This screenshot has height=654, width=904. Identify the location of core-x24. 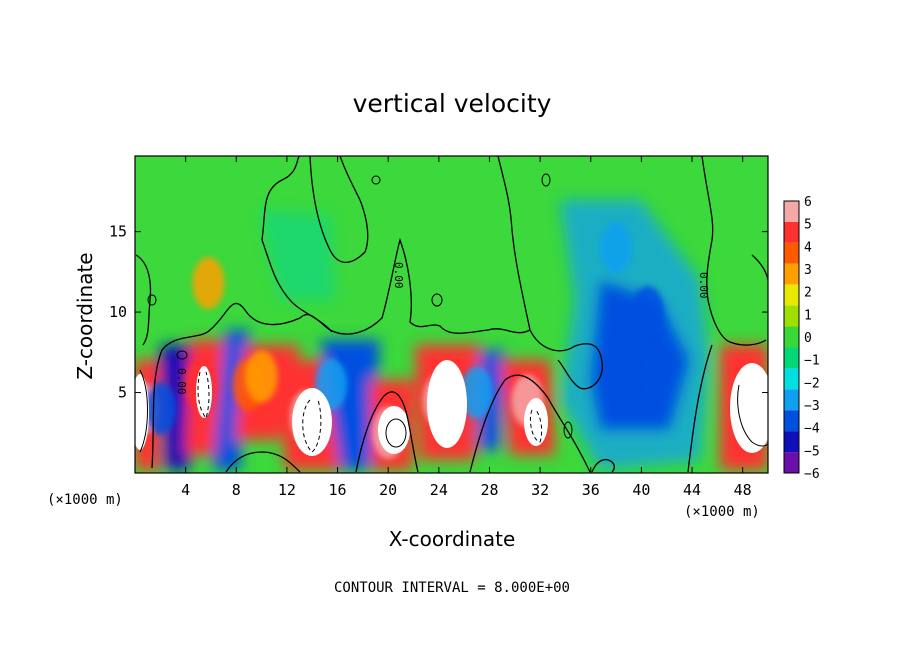
(447, 404).